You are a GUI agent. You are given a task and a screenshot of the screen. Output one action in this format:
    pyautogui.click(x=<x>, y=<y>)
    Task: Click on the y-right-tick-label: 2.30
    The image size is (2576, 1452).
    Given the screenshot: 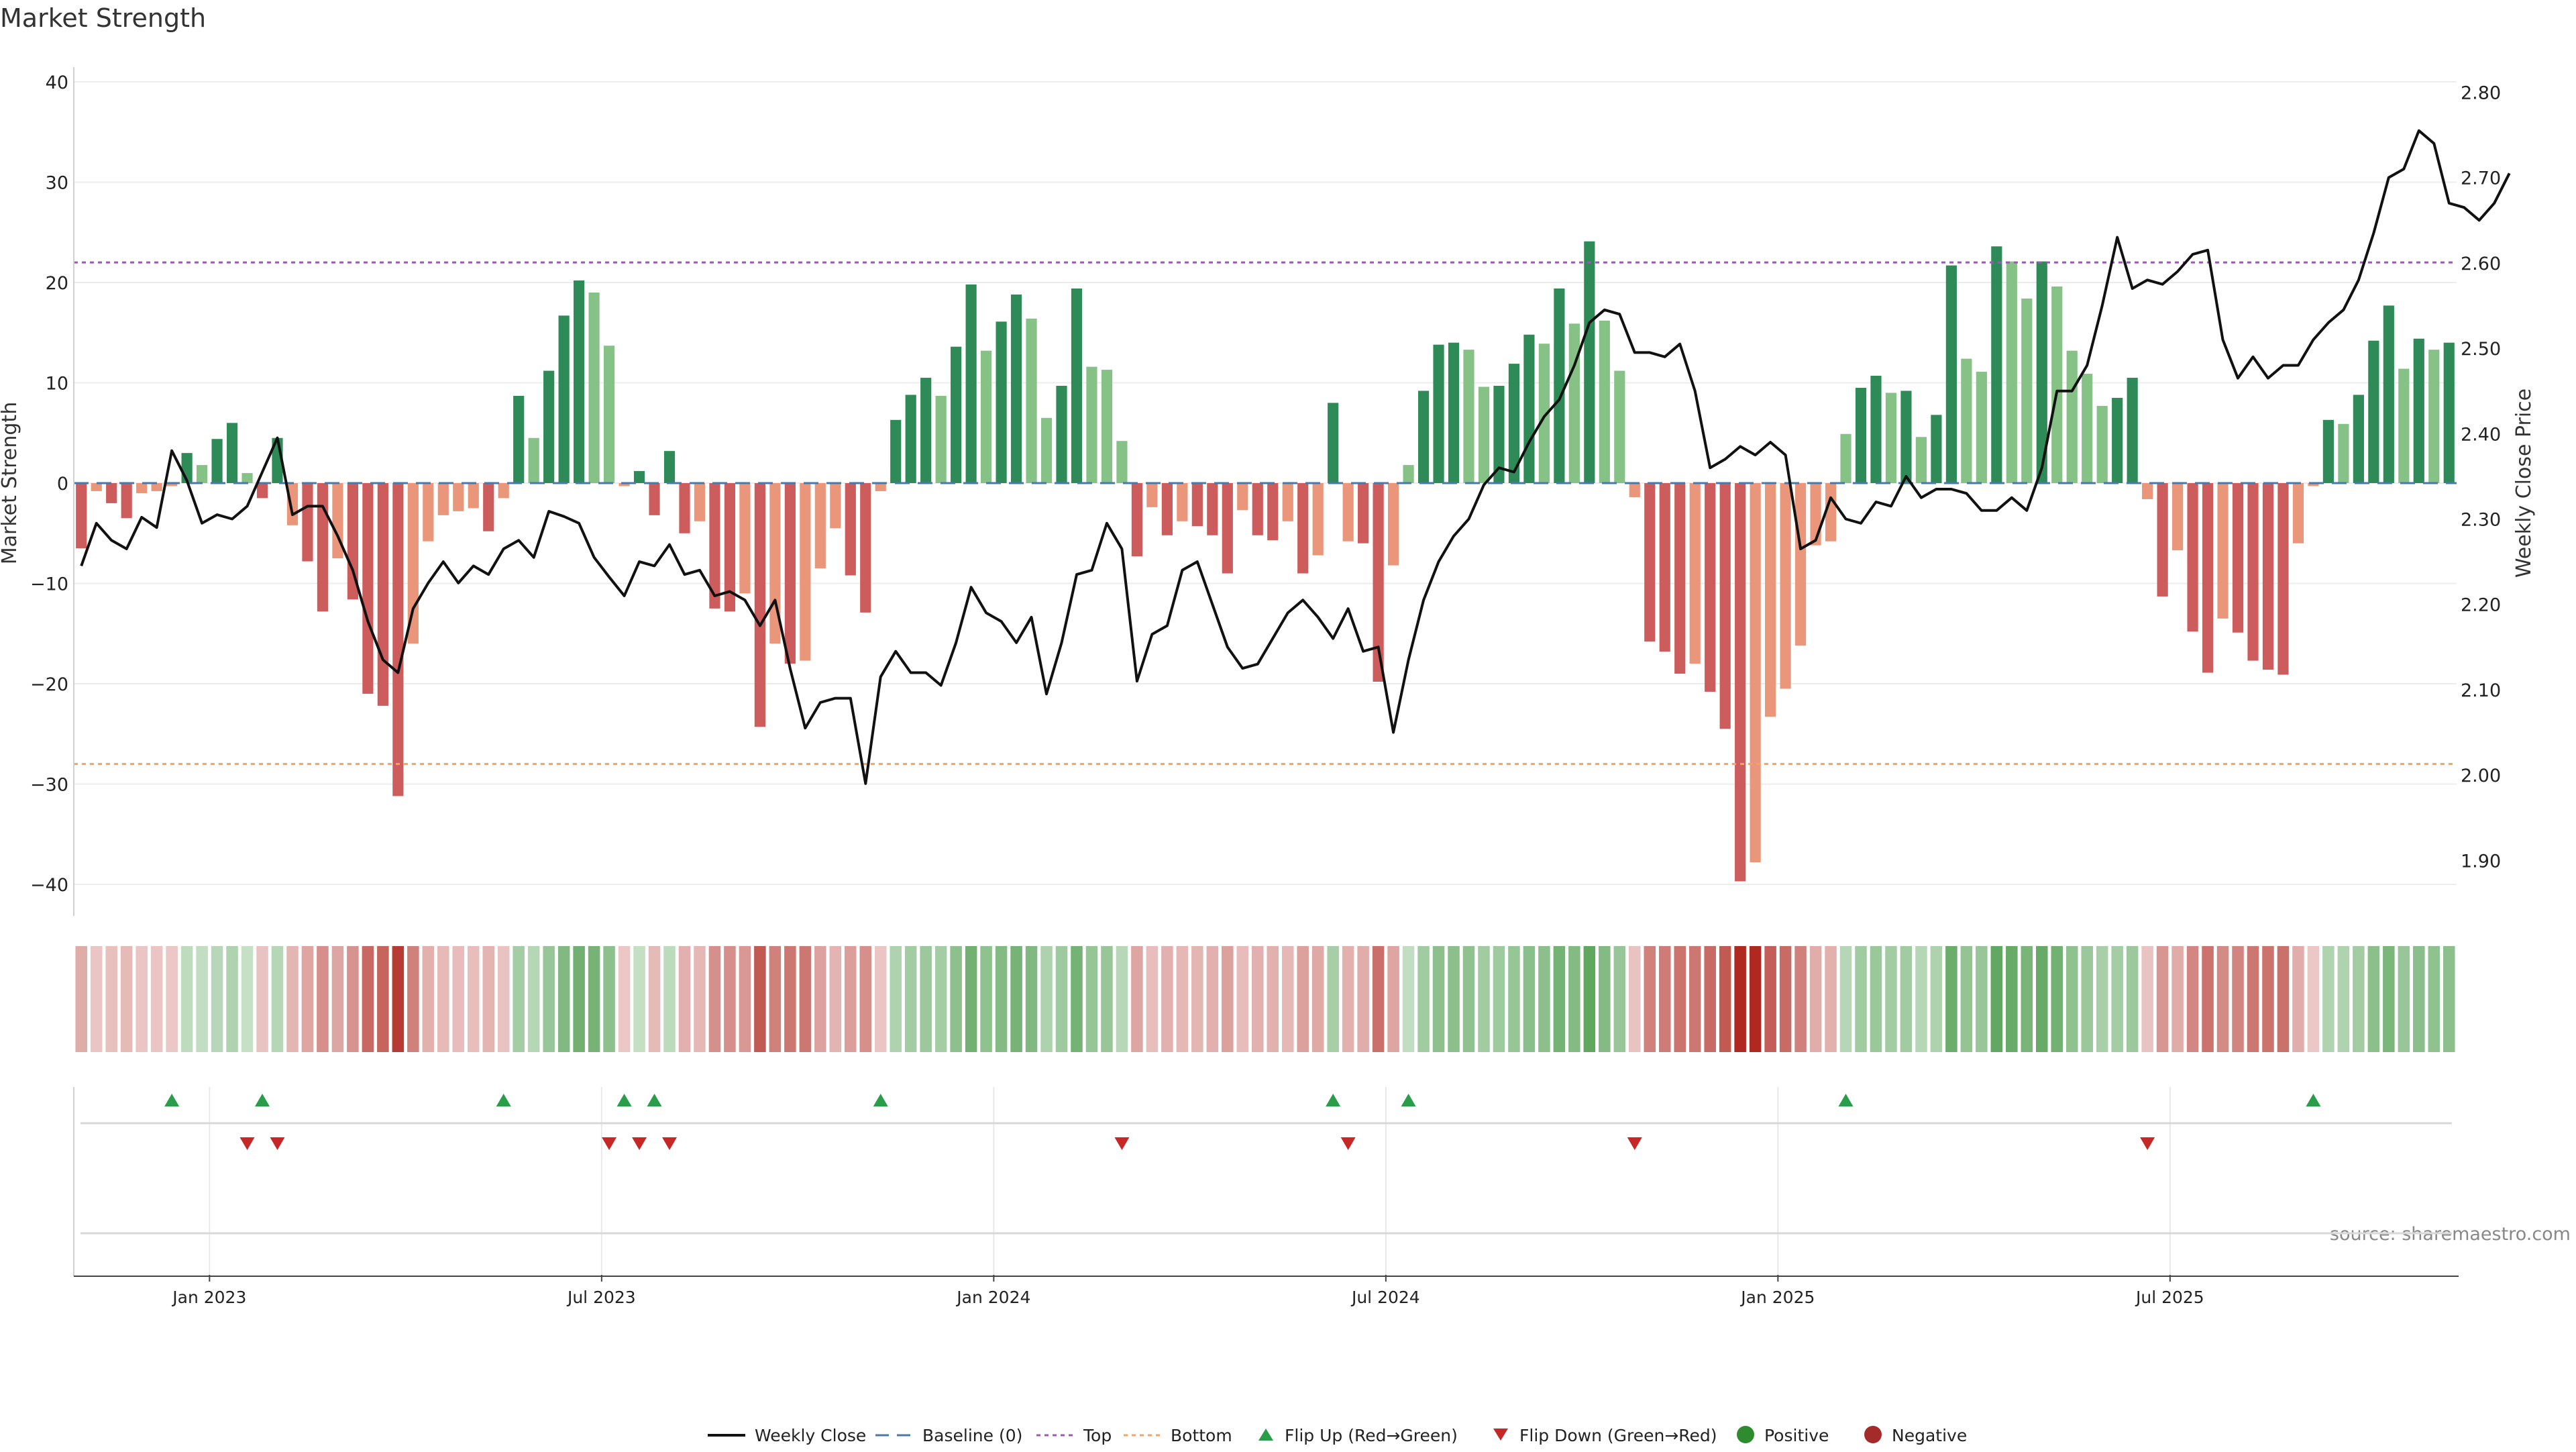 What is the action you would take?
    pyautogui.click(x=2481, y=519)
    